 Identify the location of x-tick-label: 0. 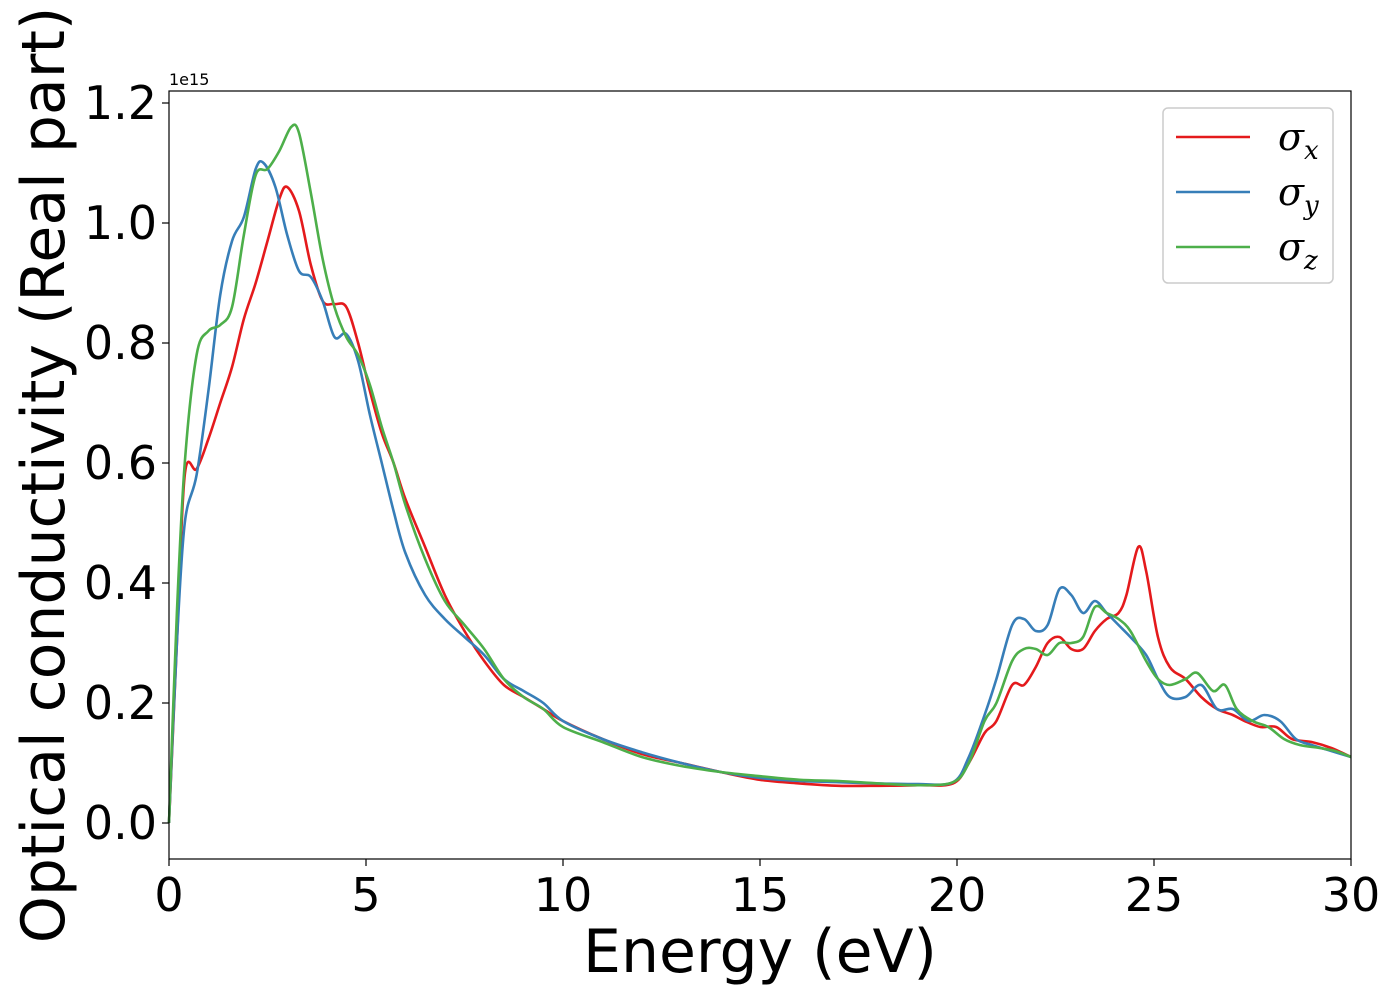
(168, 895).